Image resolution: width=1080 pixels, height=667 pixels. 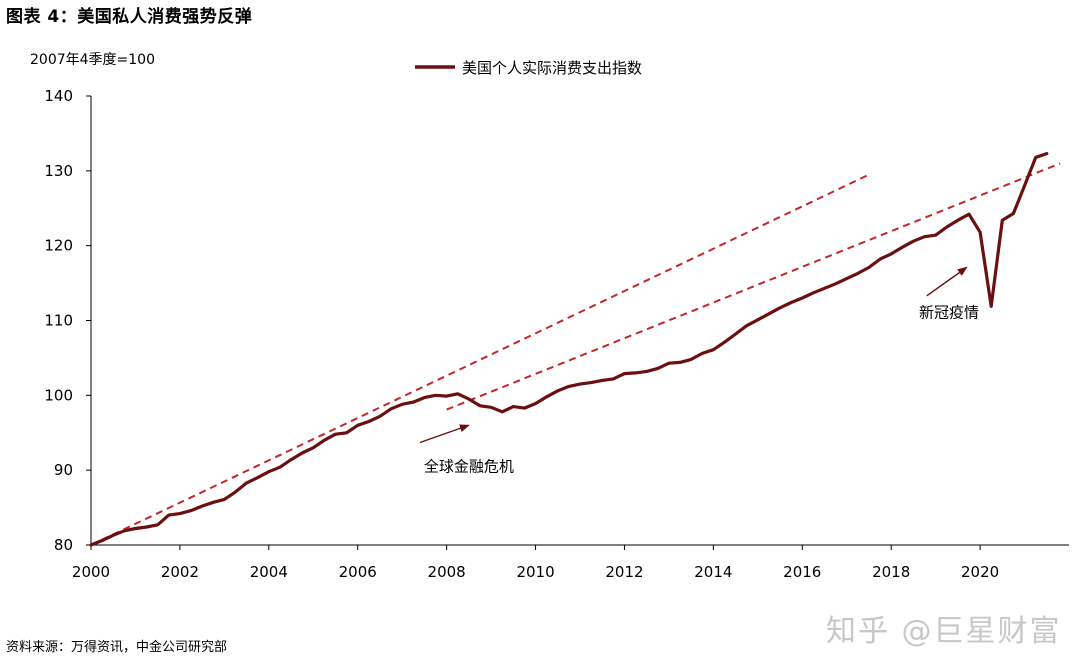 What do you see at coordinates (713, 572) in the screenshot?
I see `x-tick-label: 2014` at bounding box center [713, 572].